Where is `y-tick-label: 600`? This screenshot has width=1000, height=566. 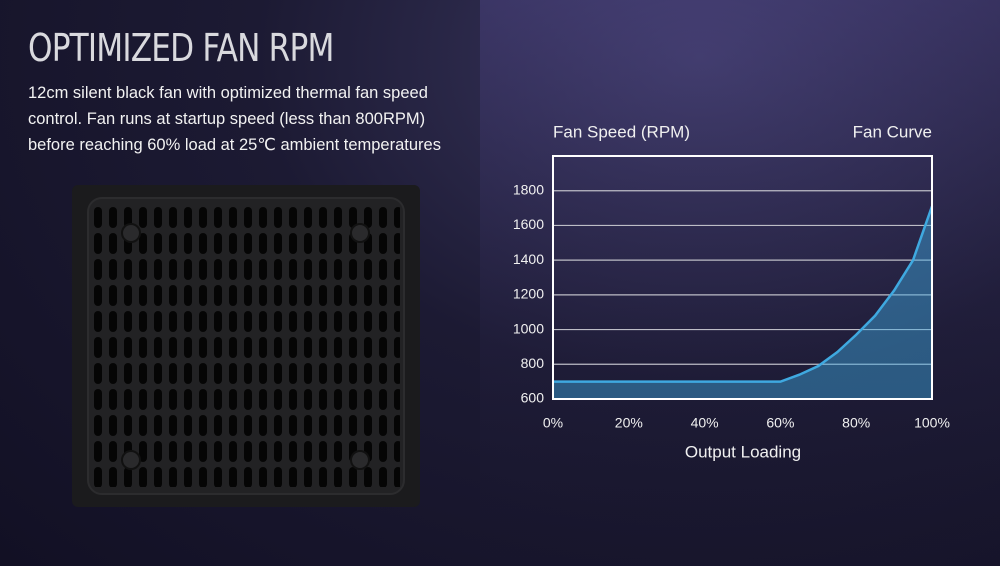 y-tick-label: 600 is located at coordinates (533, 398).